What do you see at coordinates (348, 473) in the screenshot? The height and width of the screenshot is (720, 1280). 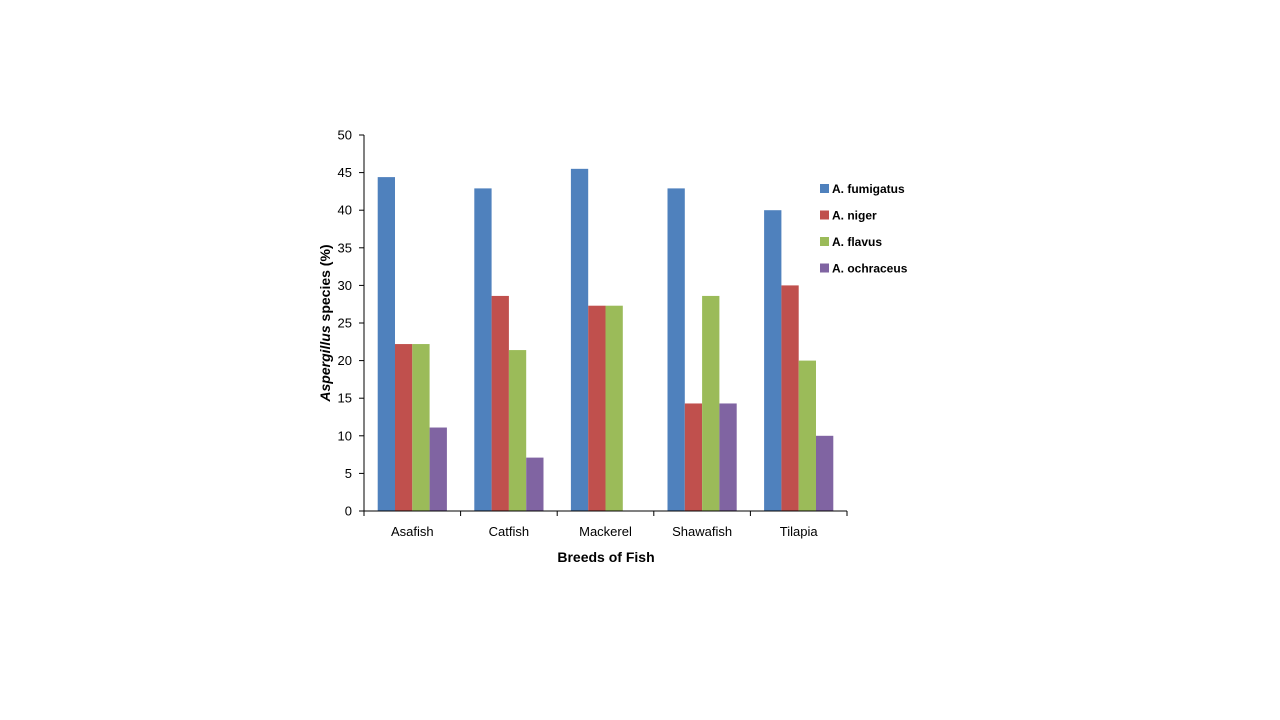 I see `y-tick-label: 5` at bounding box center [348, 473].